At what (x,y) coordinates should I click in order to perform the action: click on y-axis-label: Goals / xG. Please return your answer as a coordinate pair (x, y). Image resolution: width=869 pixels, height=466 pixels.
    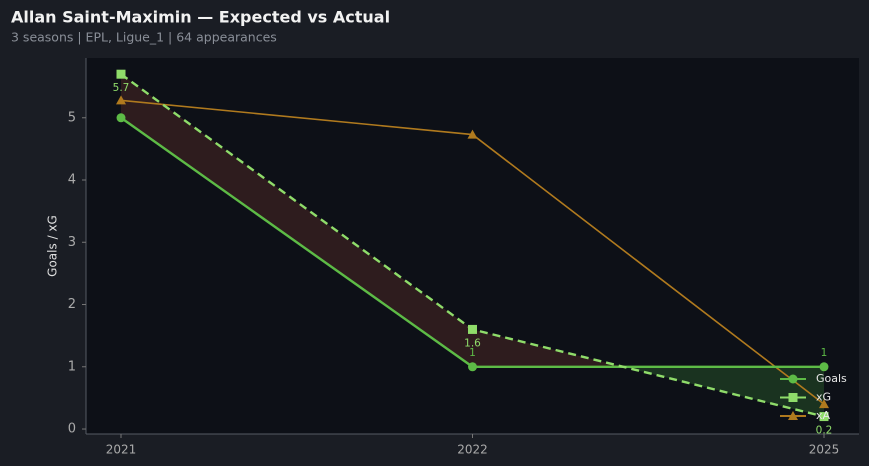
    Looking at the image, I should click on (53, 246).